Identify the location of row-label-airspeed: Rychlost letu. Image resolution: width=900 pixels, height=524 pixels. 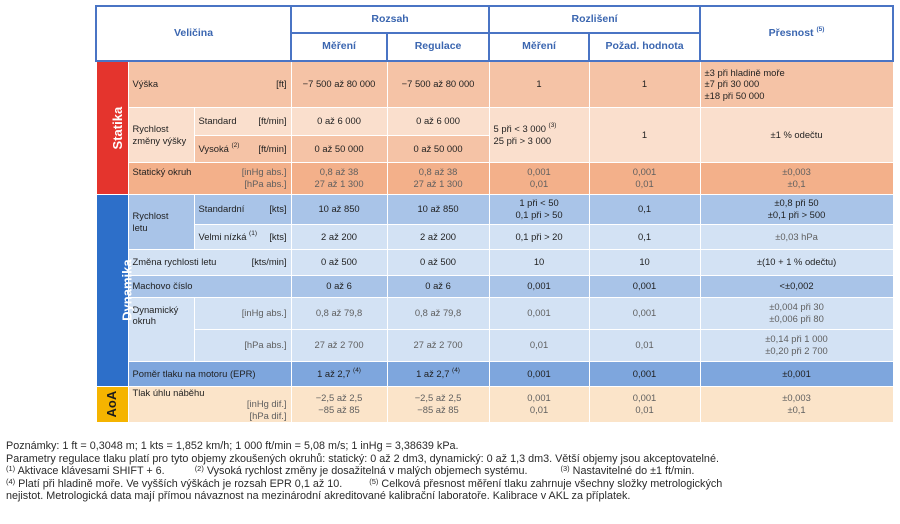
(161, 221).